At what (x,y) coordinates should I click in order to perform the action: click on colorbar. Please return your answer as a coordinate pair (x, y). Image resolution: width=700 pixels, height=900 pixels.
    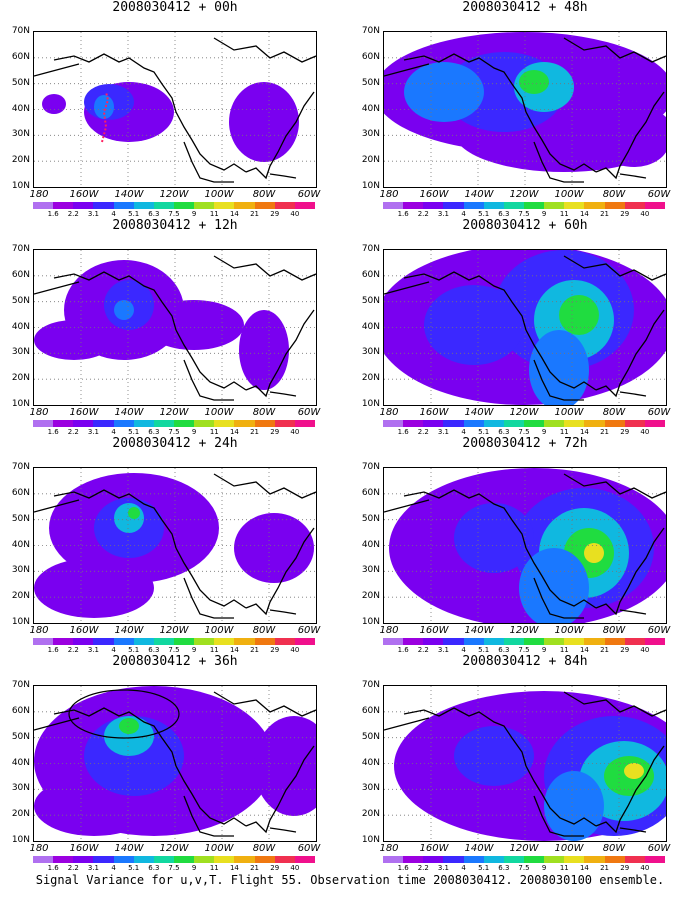
    Looking at the image, I should click on (174, 859).